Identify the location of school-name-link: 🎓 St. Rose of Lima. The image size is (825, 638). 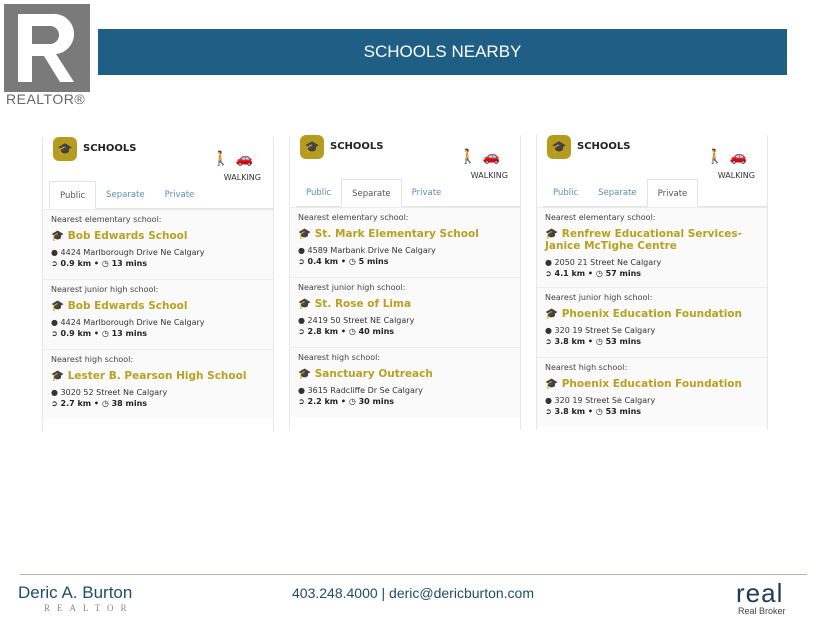
(405, 304).